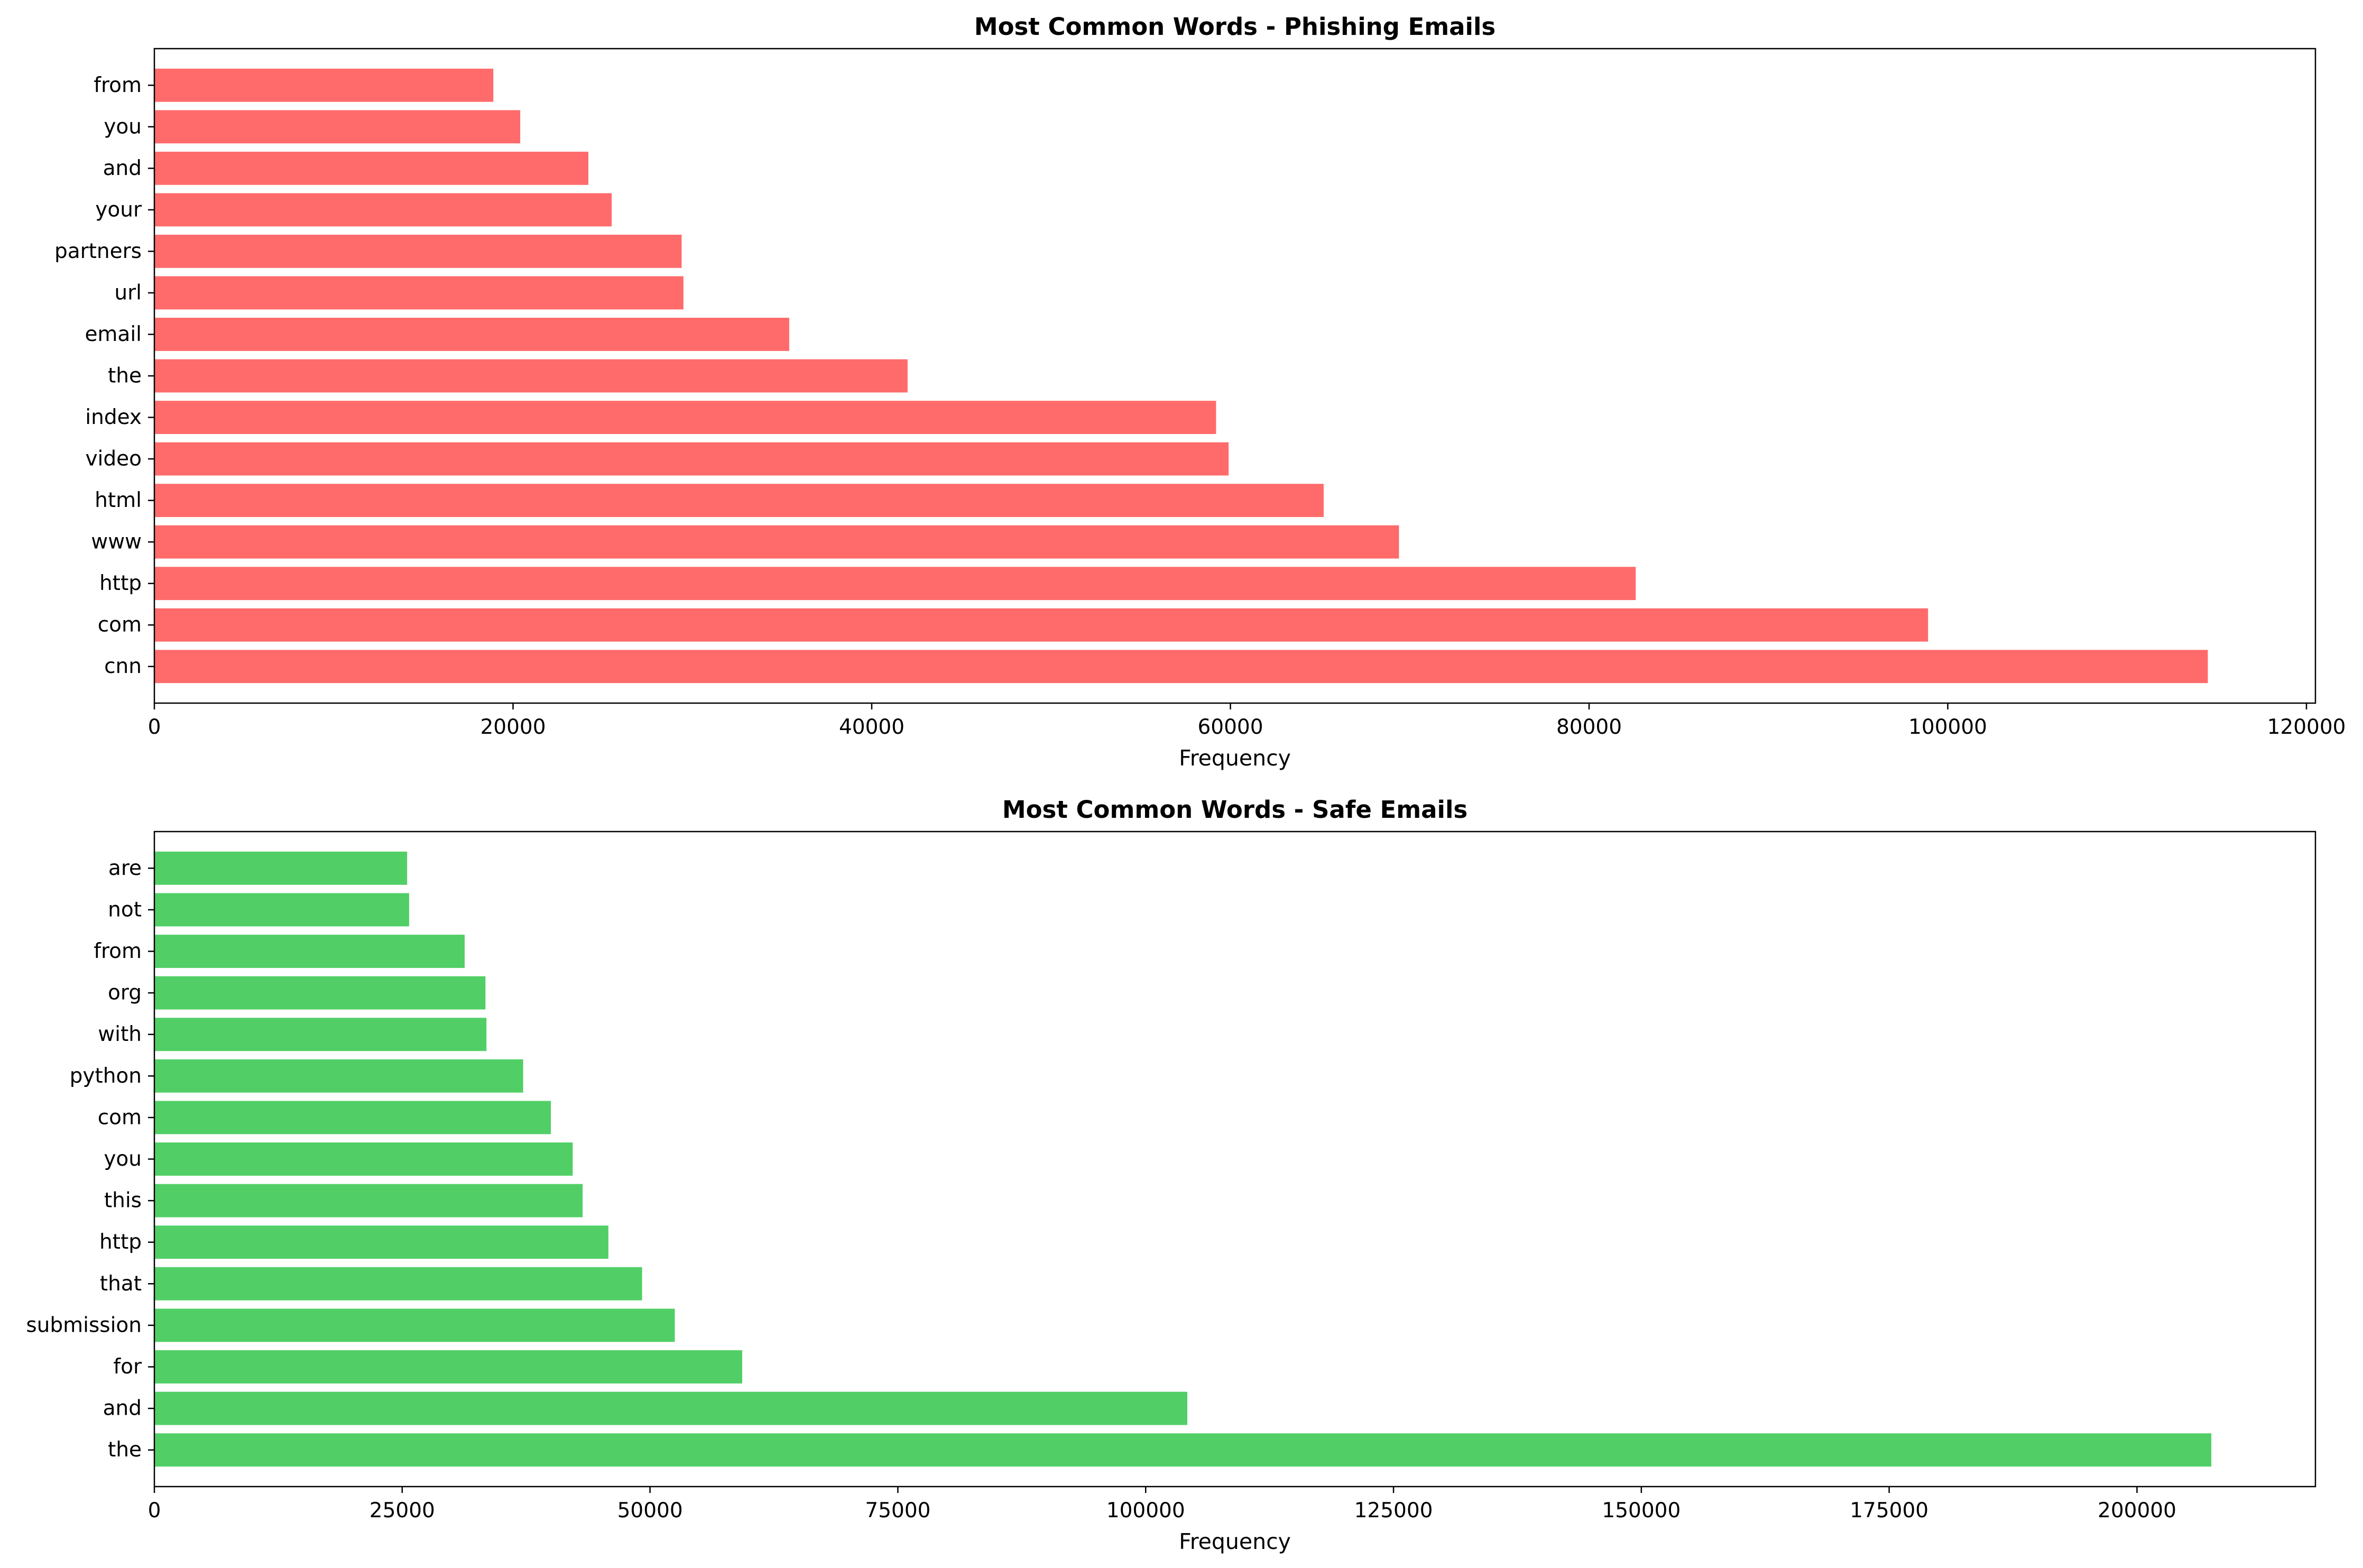 The width and height of the screenshot is (2363, 1568). I want to click on x-tick-label: 175000, so click(1889, 1511).